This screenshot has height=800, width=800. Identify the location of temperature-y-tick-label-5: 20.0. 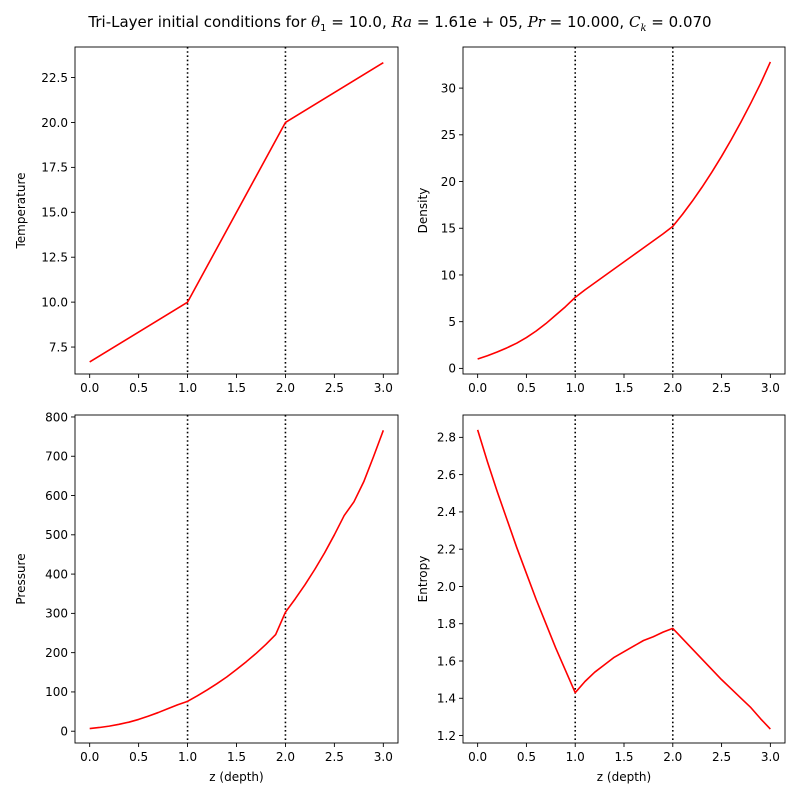
(54, 123).